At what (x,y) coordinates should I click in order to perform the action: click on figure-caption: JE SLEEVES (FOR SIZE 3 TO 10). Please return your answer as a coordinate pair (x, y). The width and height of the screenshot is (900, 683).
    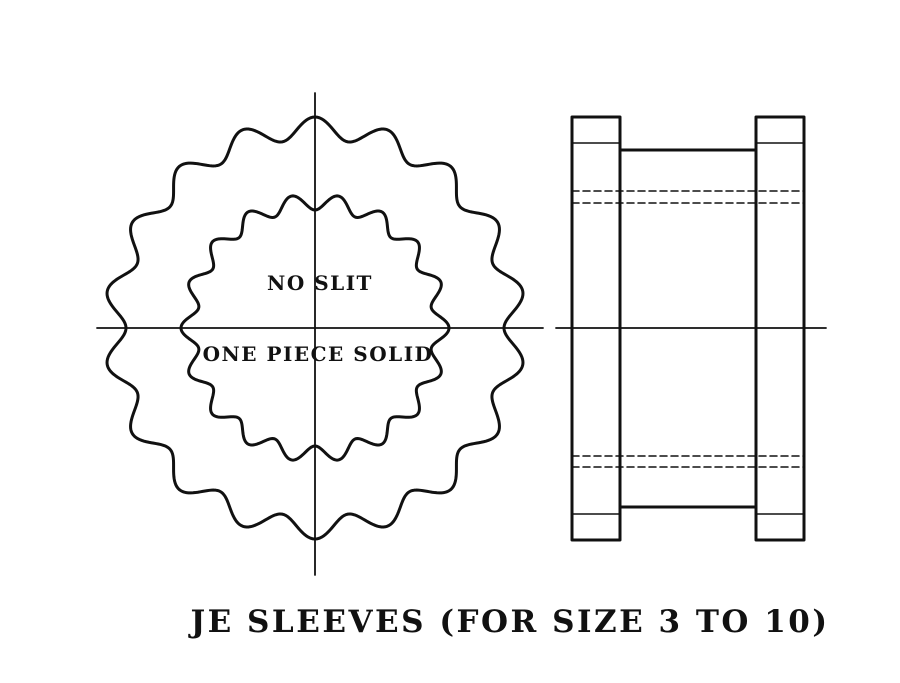
    Looking at the image, I should click on (508, 622).